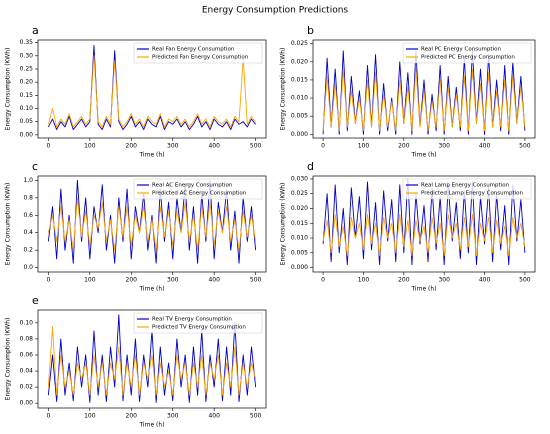 Image resolution: width=550 pixels, height=434 pixels. What do you see at coordinates (27, 55) in the screenshot?
I see `y-tick-label: 0.30` at bounding box center [27, 55].